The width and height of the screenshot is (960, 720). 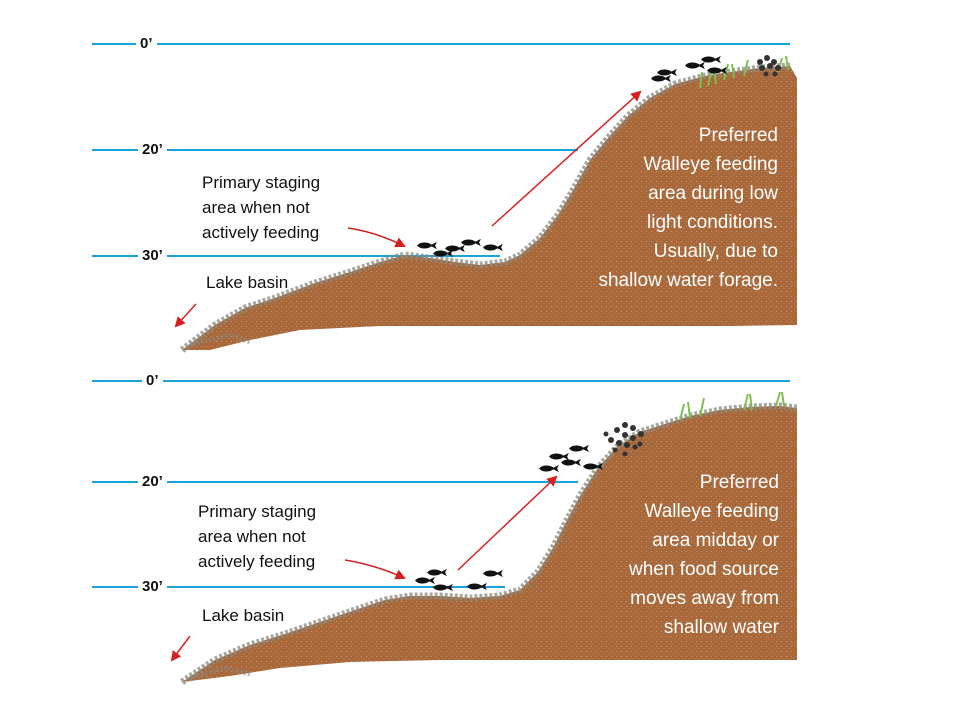 What do you see at coordinates (566, 158) in the screenshot?
I see `movement-arrow-top` at bounding box center [566, 158].